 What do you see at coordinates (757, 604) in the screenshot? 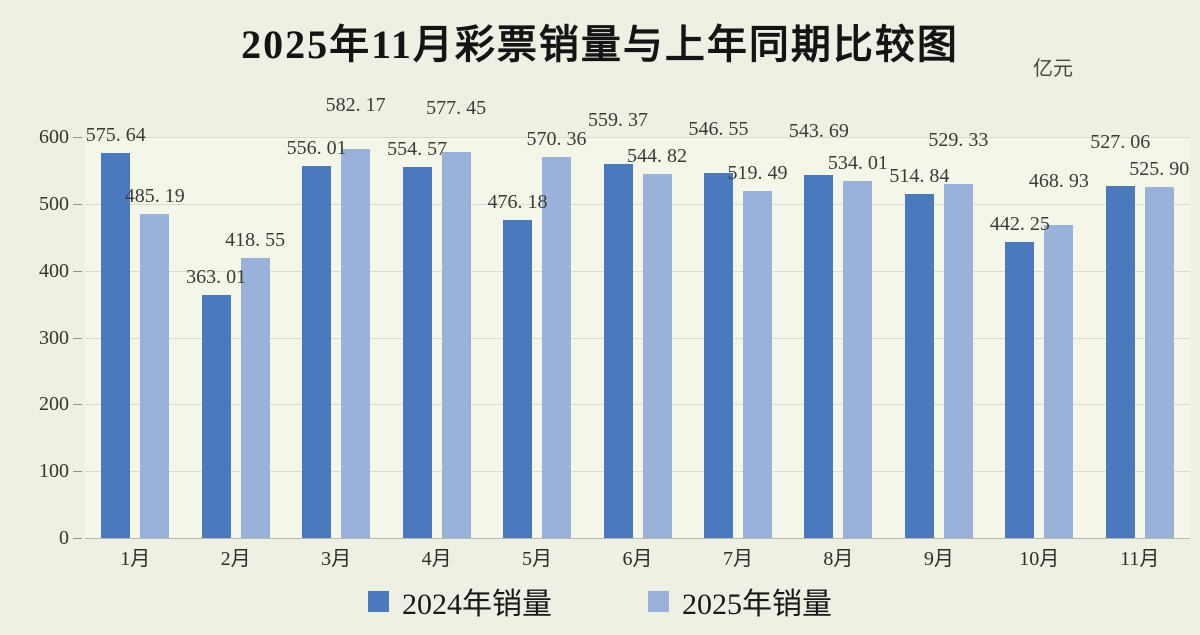
I see `legend-label-2025: 2025年销量` at bounding box center [757, 604].